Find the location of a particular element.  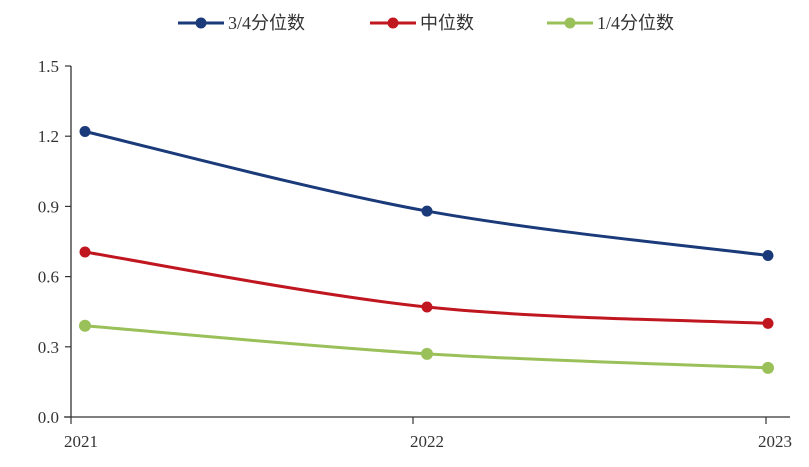

legend-item: 3/4分位数 is located at coordinates (241, 23).